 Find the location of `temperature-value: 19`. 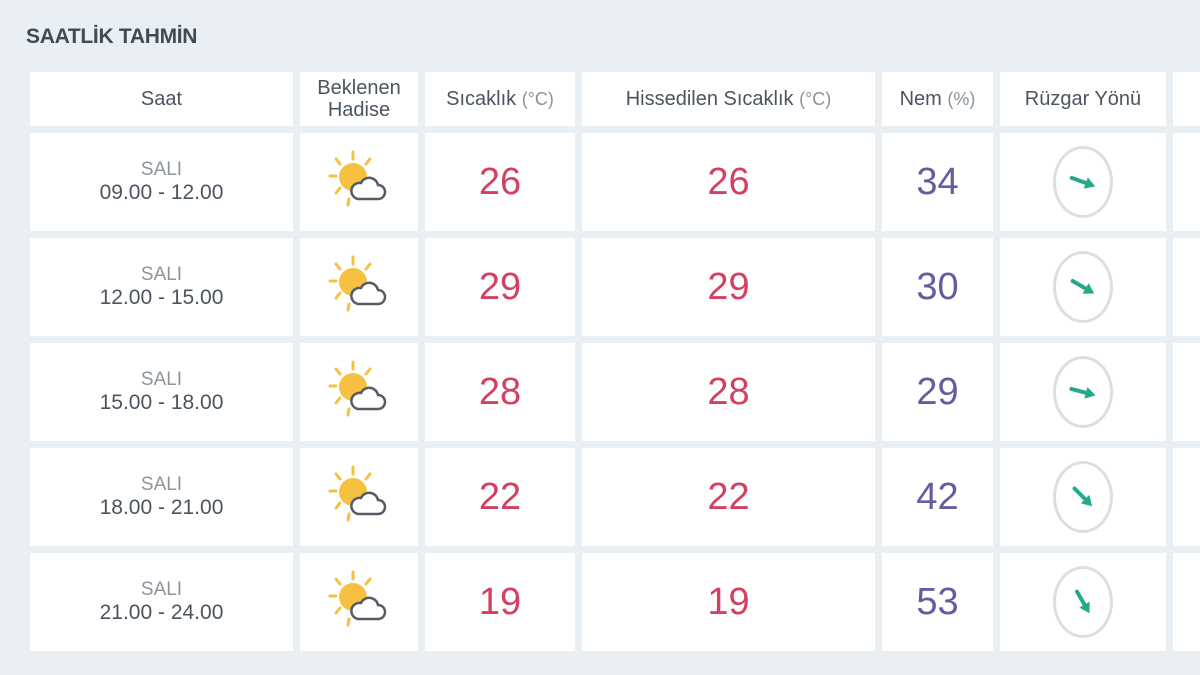

temperature-value: 19 is located at coordinates (500, 602).